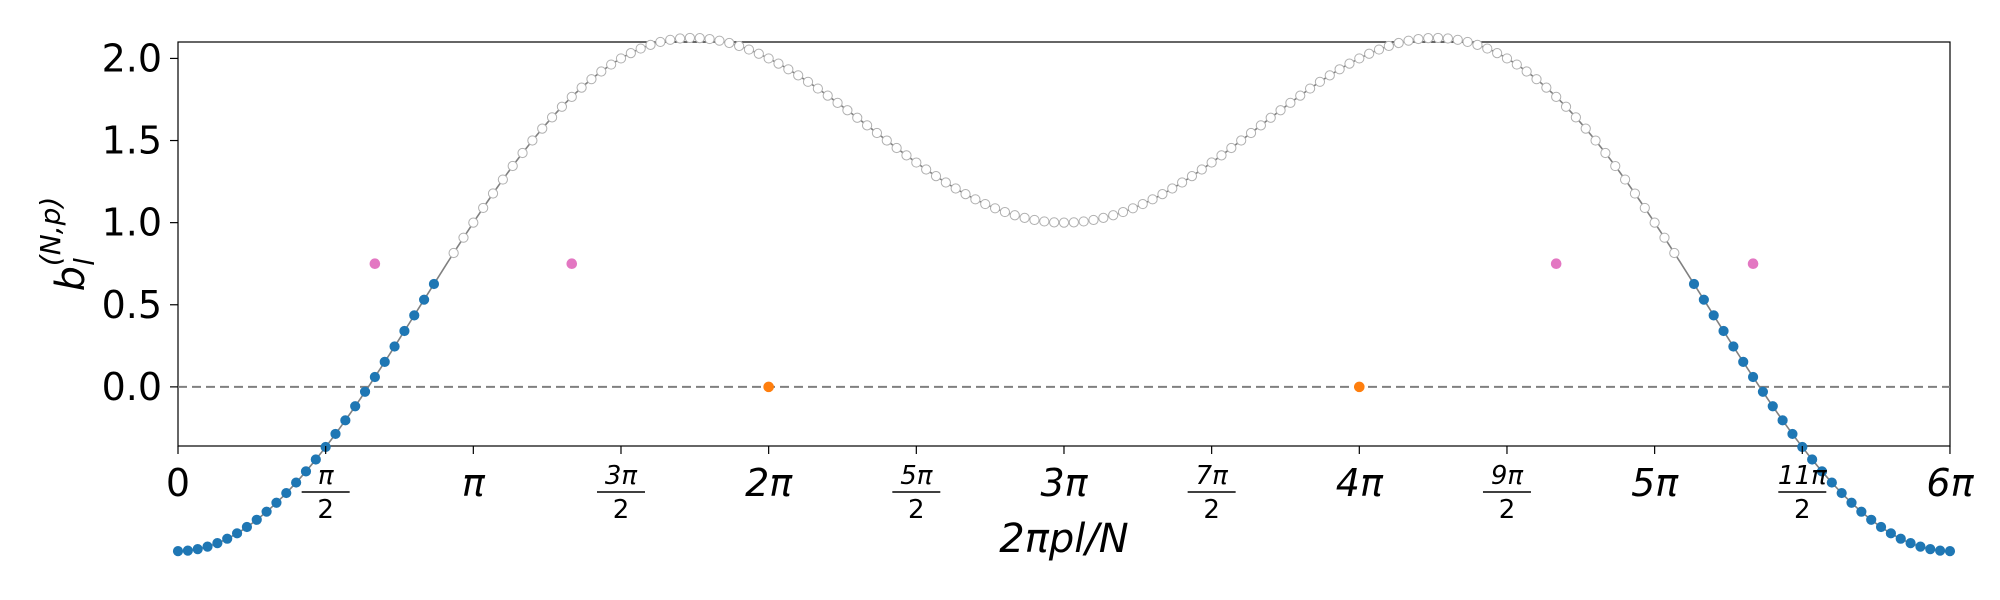 The height and width of the screenshot is (600, 2000). I want to click on y-axis-label-base: b, so click(71, 278).